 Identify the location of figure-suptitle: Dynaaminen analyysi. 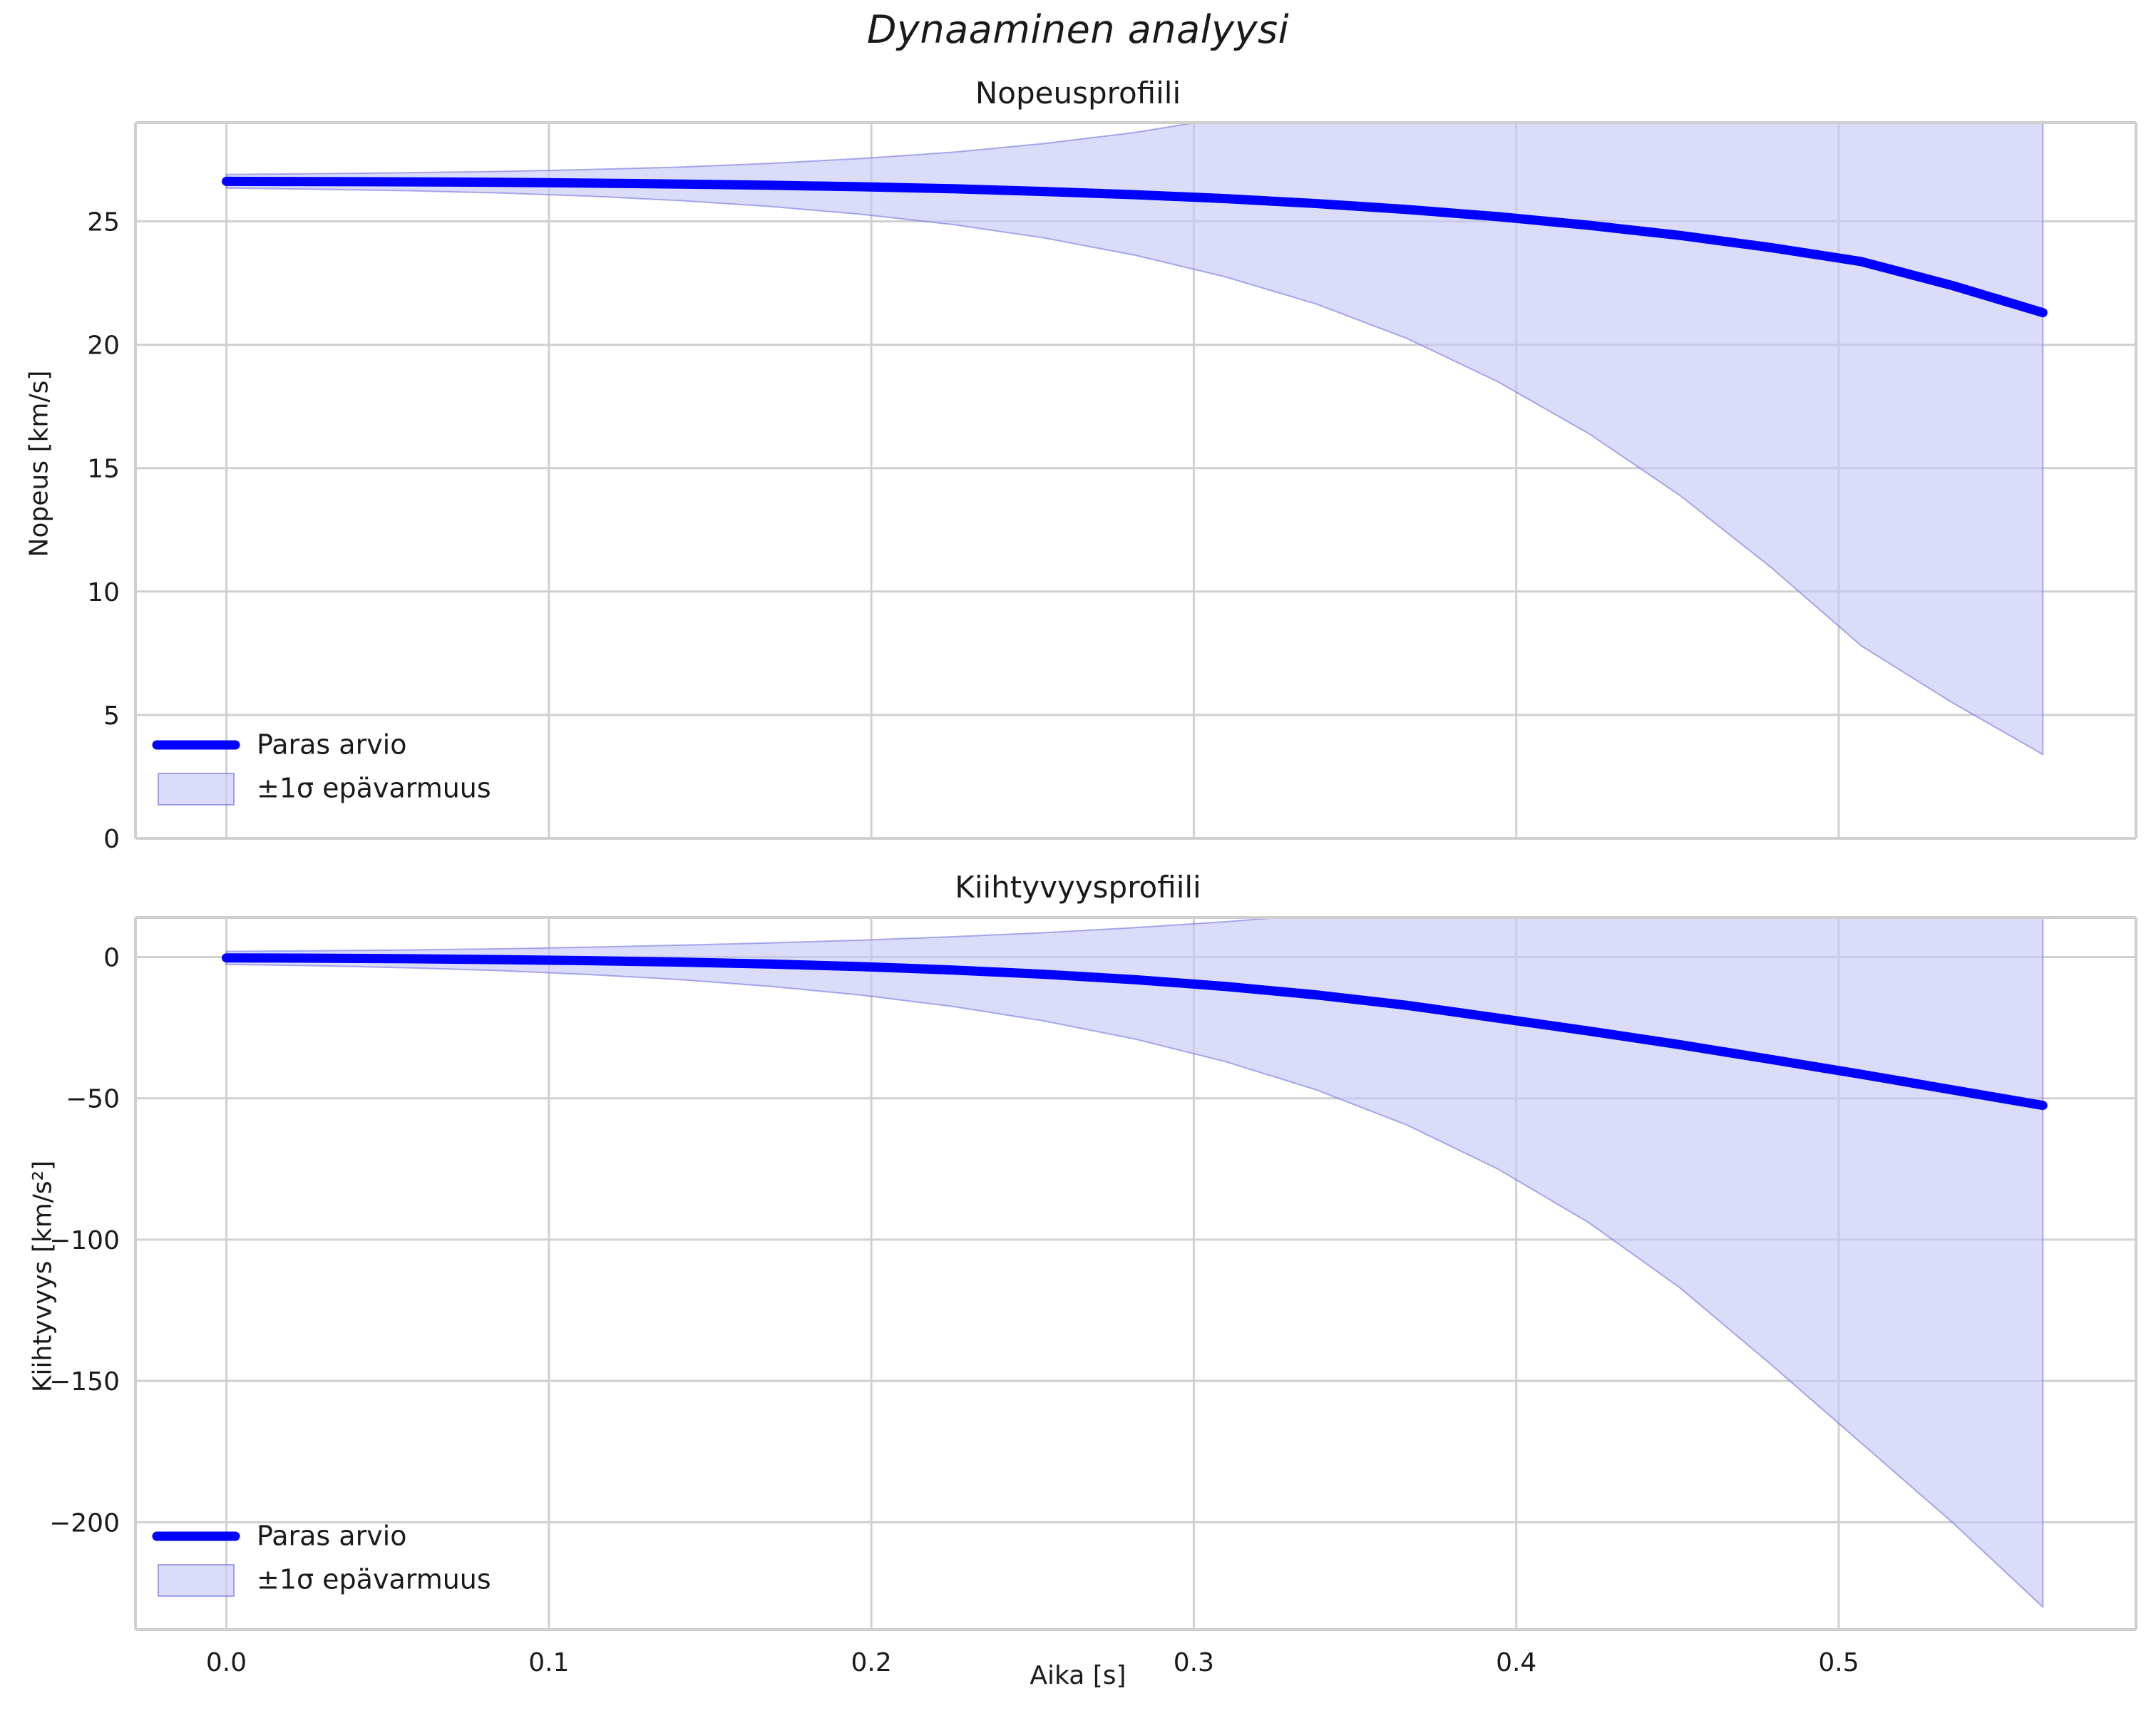
(1078, 29).